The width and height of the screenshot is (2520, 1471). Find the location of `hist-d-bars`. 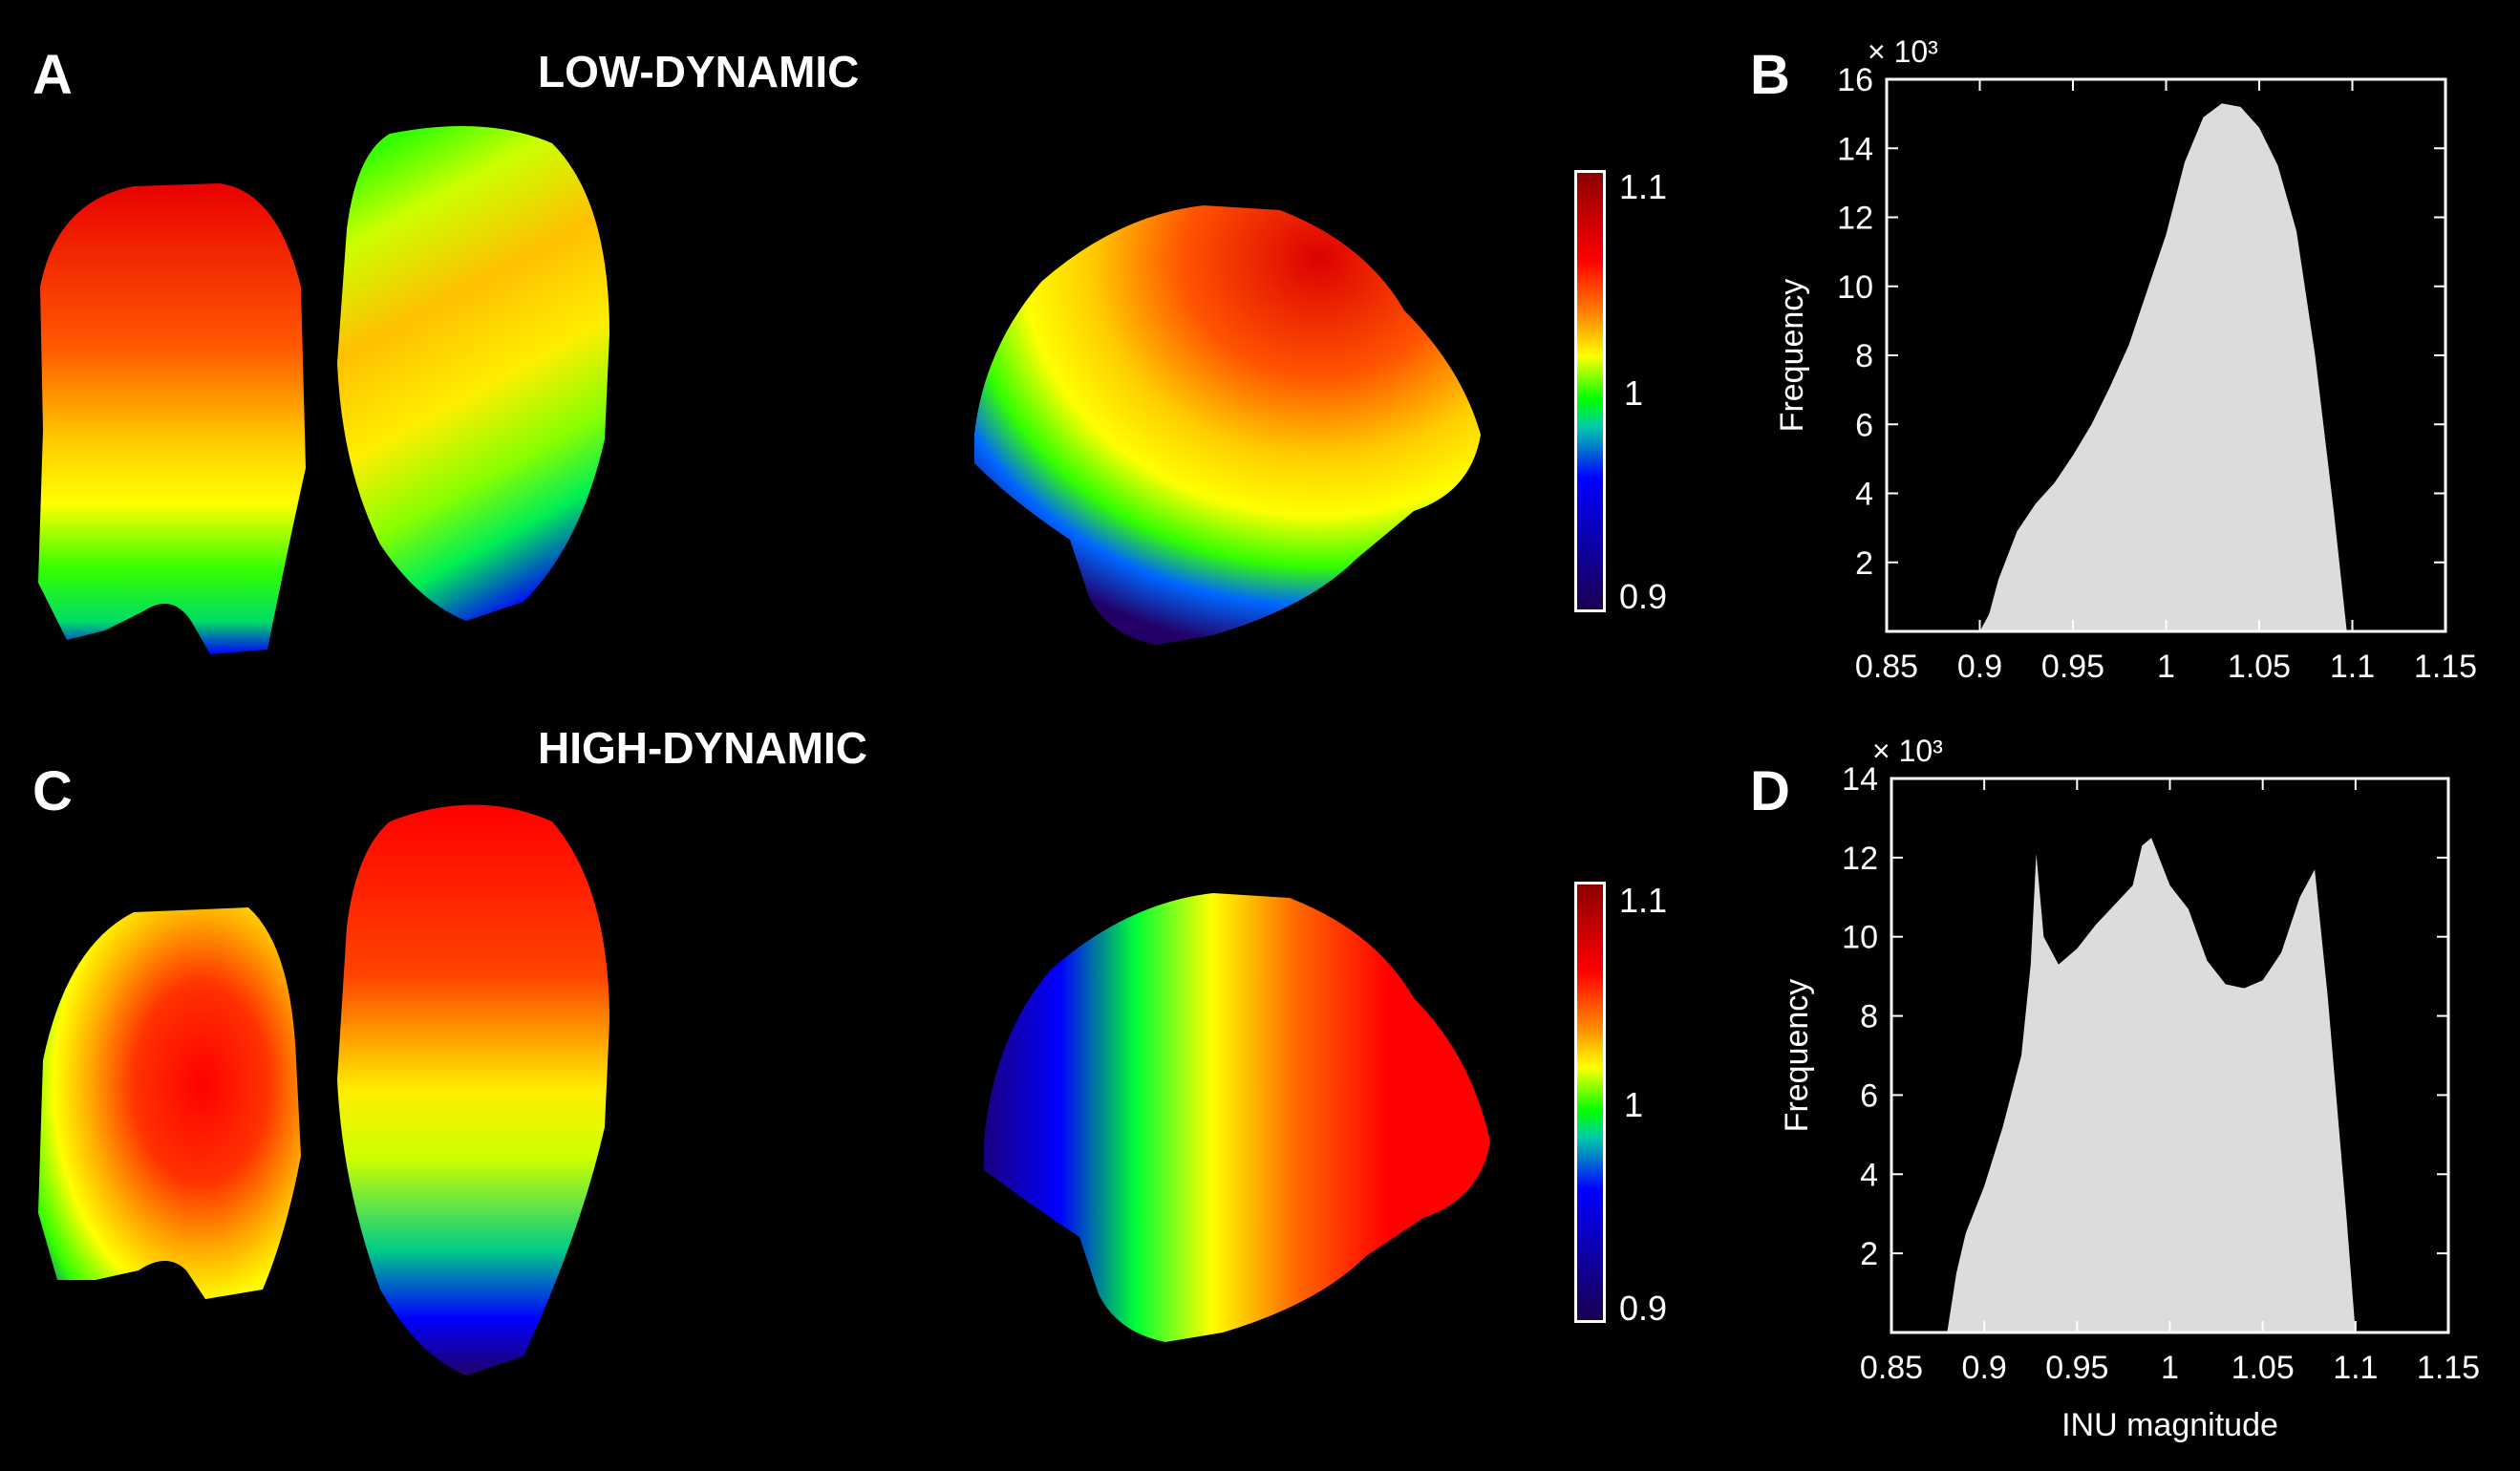

hist-d-bars is located at coordinates (2151, 1085).